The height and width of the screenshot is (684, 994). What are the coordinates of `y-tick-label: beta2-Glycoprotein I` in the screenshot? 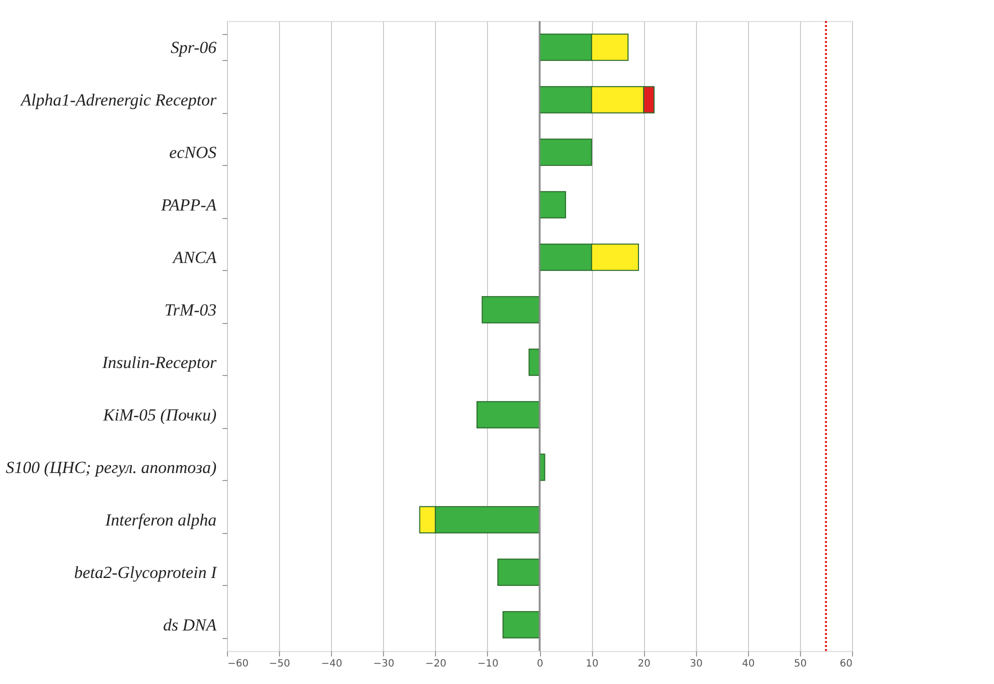 It's located at (146, 572).